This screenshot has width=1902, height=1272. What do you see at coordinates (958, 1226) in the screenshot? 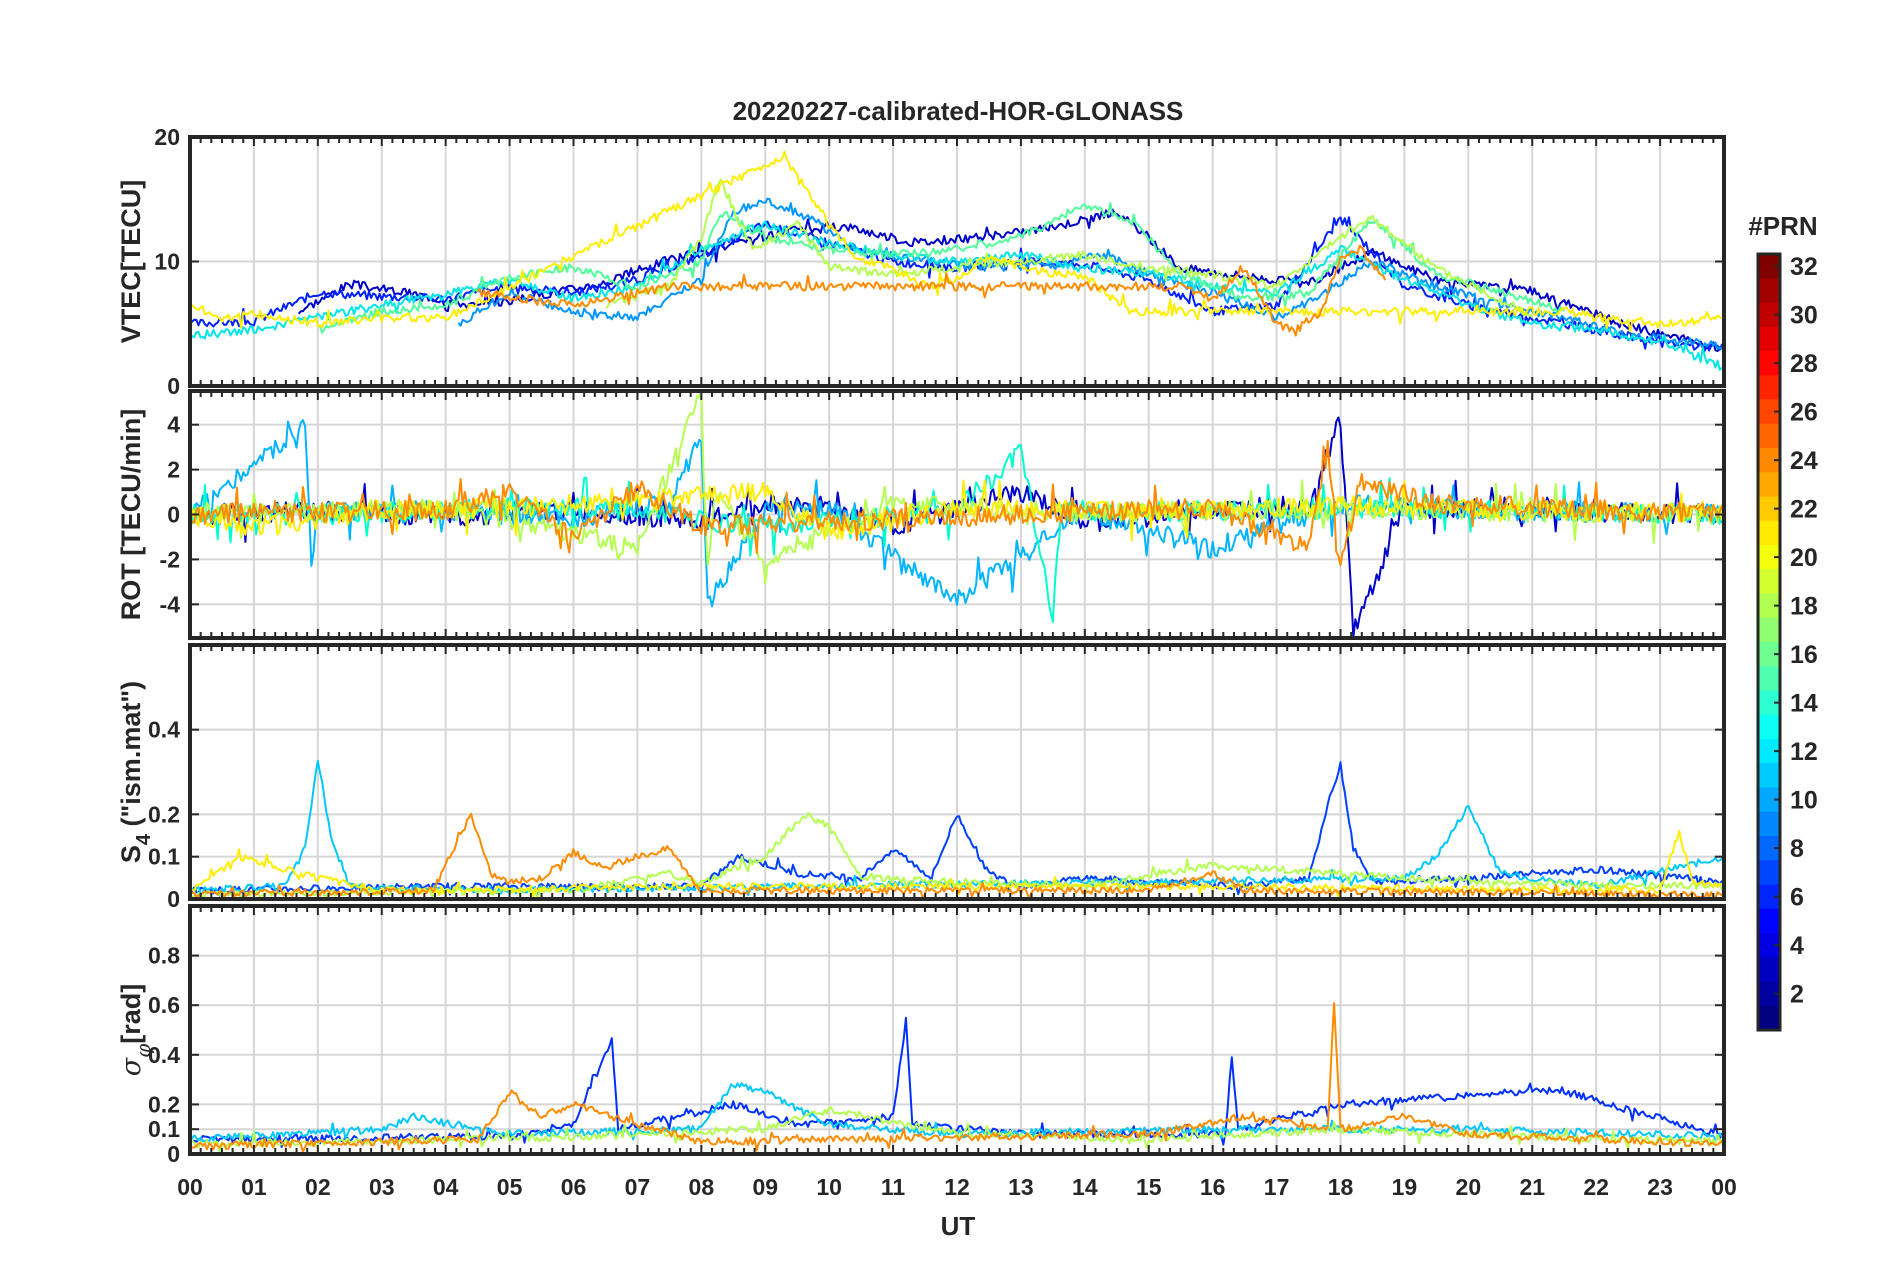
I see `x-axis-label: UT` at bounding box center [958, 1226].